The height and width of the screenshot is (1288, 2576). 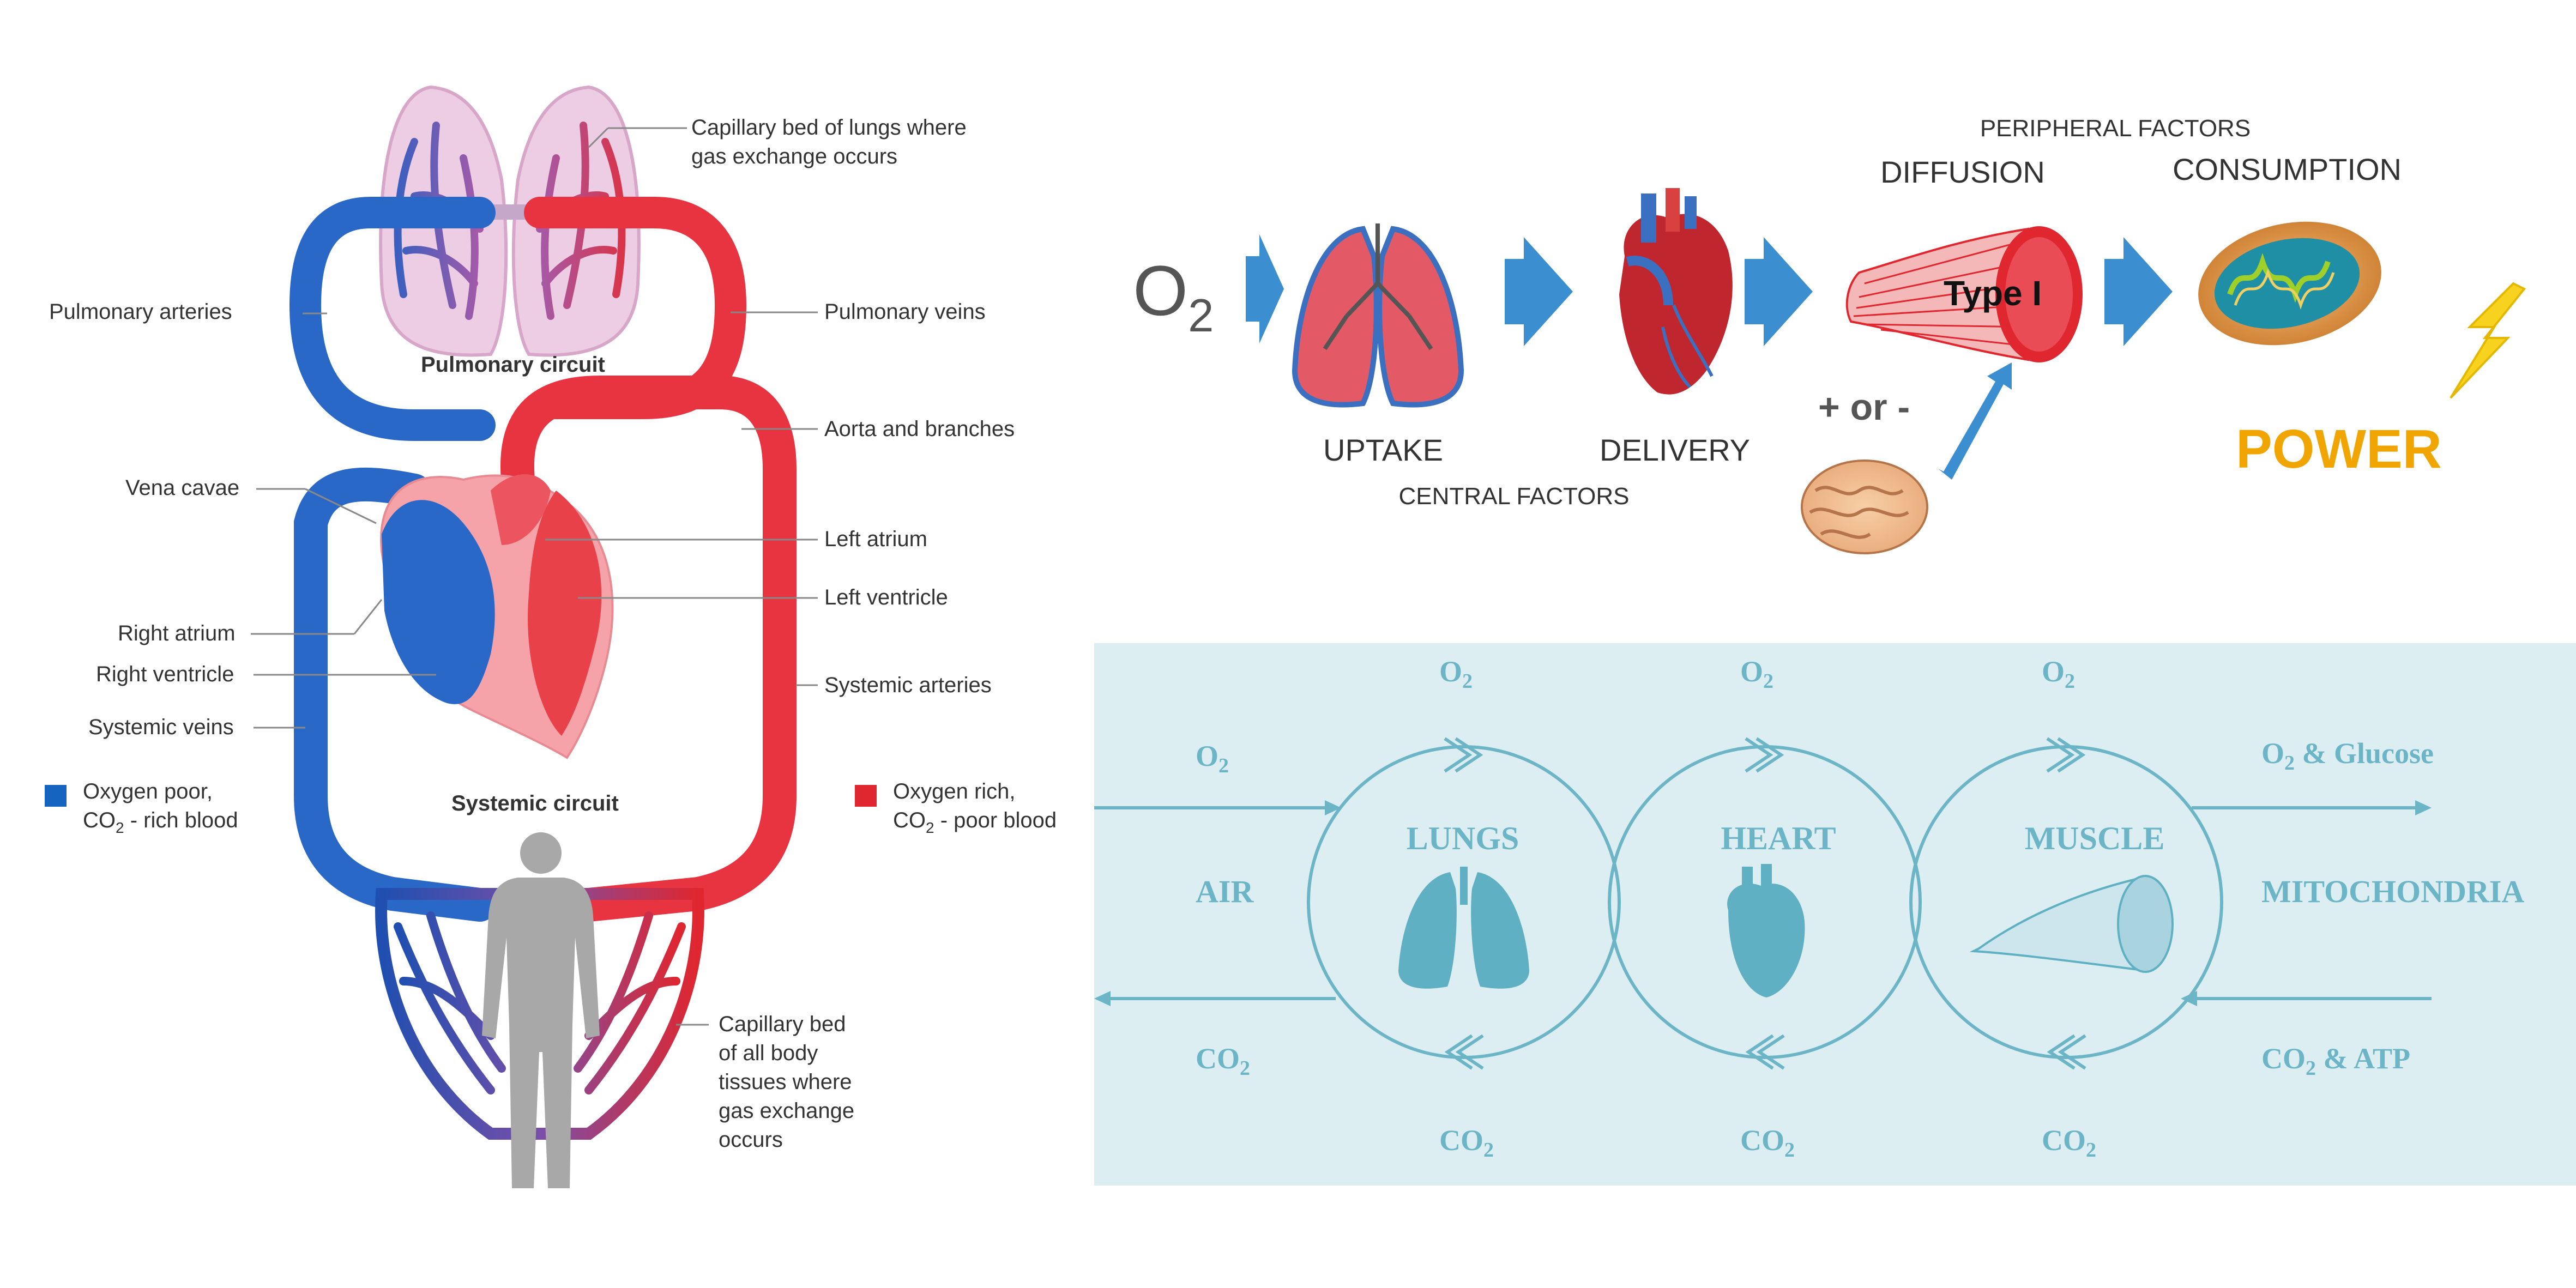 I want to click on label-capillary-body-line1: Capillary bed, so click(x=783, y=1024).